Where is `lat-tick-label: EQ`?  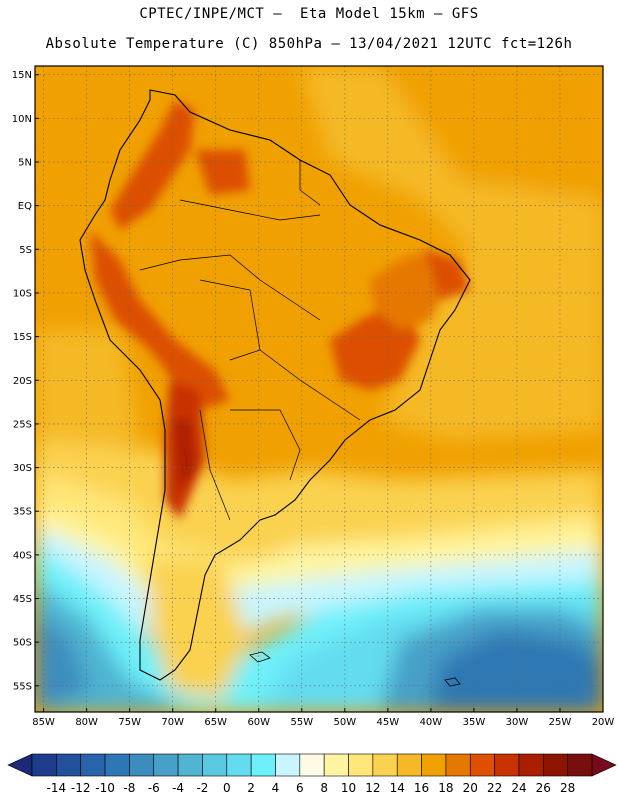
lat-tick-label: EQ is located at coordinates (25, 206).